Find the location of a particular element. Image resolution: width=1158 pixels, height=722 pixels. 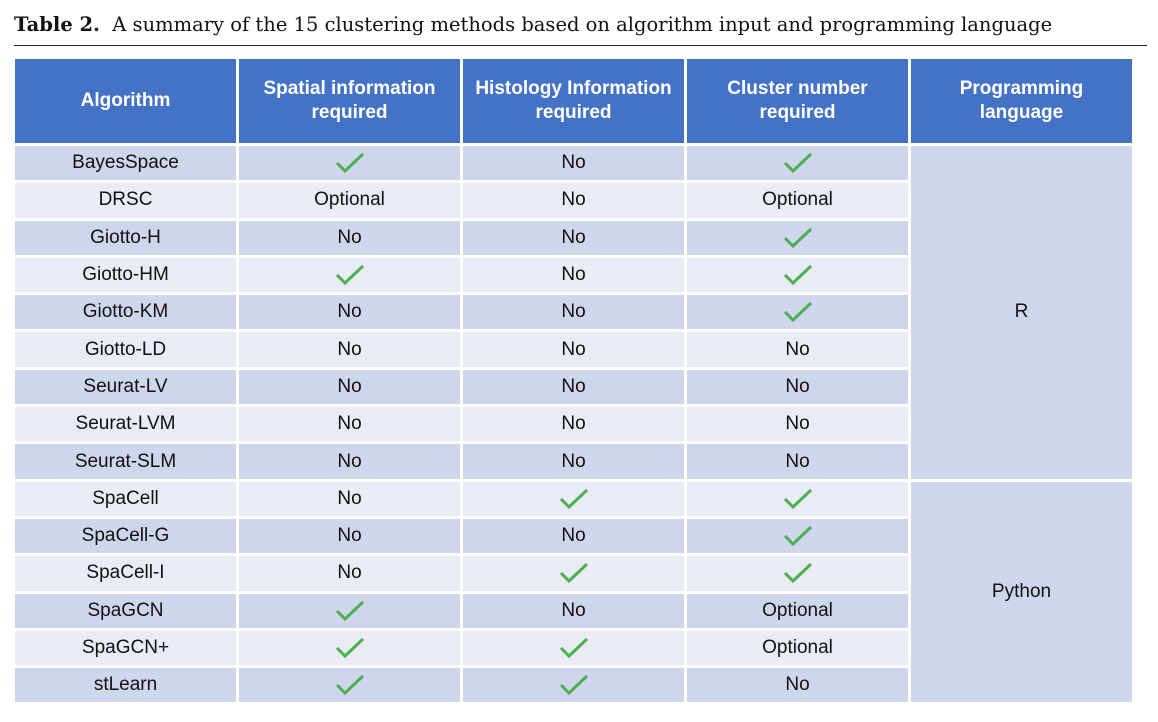

cell-algorithm: stLearn is located at coordinates (125, 685).